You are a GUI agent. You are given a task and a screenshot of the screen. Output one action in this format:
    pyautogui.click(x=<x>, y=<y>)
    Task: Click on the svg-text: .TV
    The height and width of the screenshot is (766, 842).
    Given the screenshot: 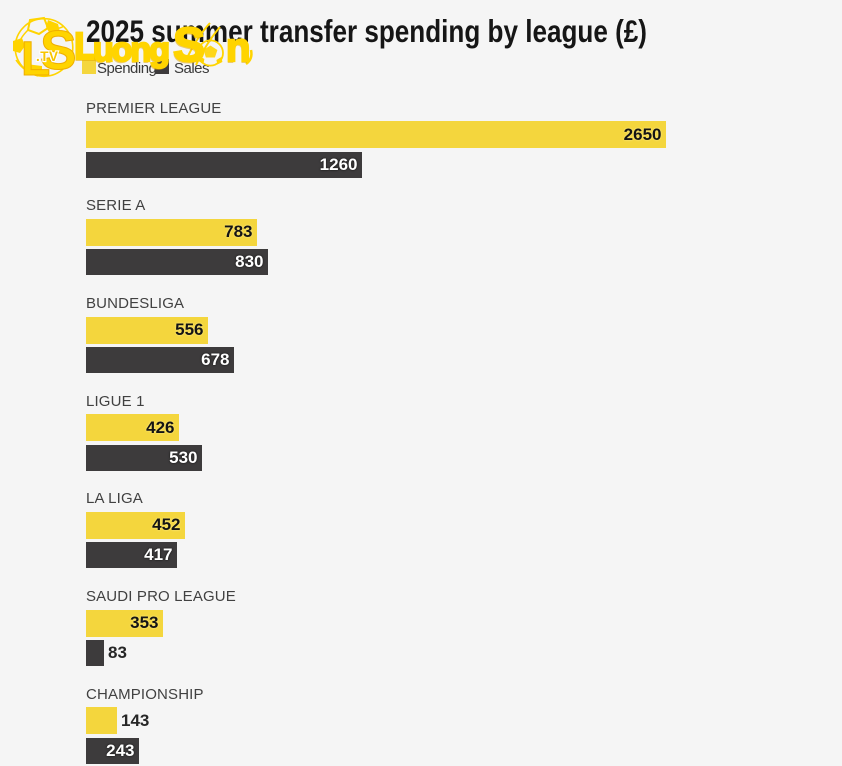 What is the action you would take?
    pyautogui.click(x=47, y=56)
    